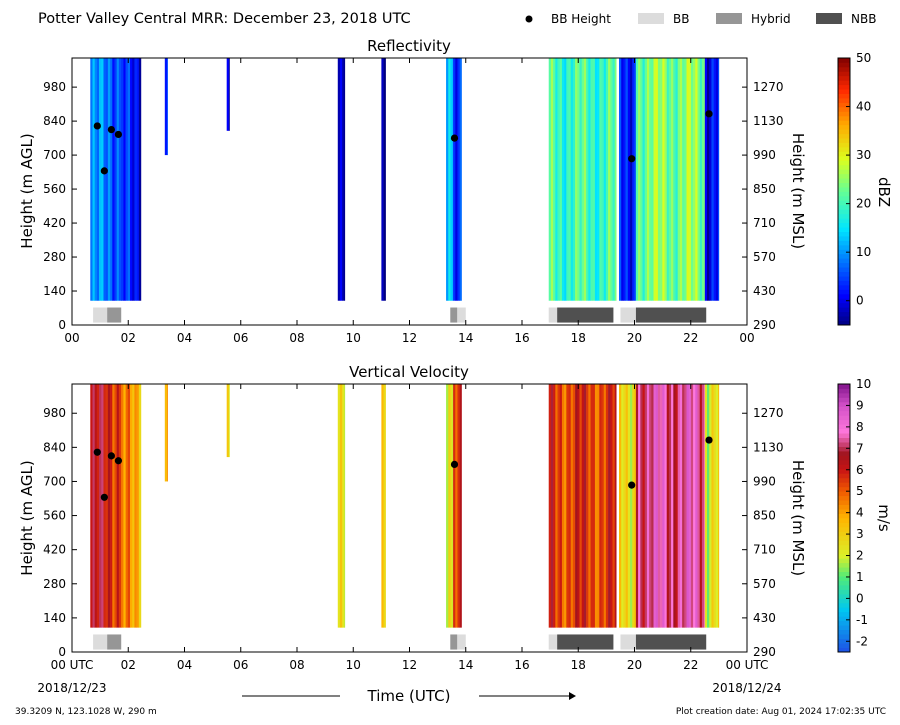 The height and width of the screenshot is (725, 900). I want to click on x-tick-label: 08, so click(296, 665).